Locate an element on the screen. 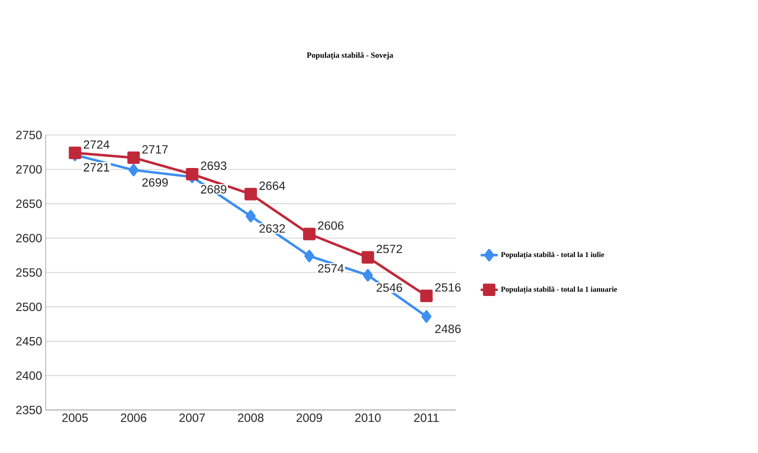 The height and width of the screenshot is (453, 758). data-label: 2721 is located at coordinates (97, 167).